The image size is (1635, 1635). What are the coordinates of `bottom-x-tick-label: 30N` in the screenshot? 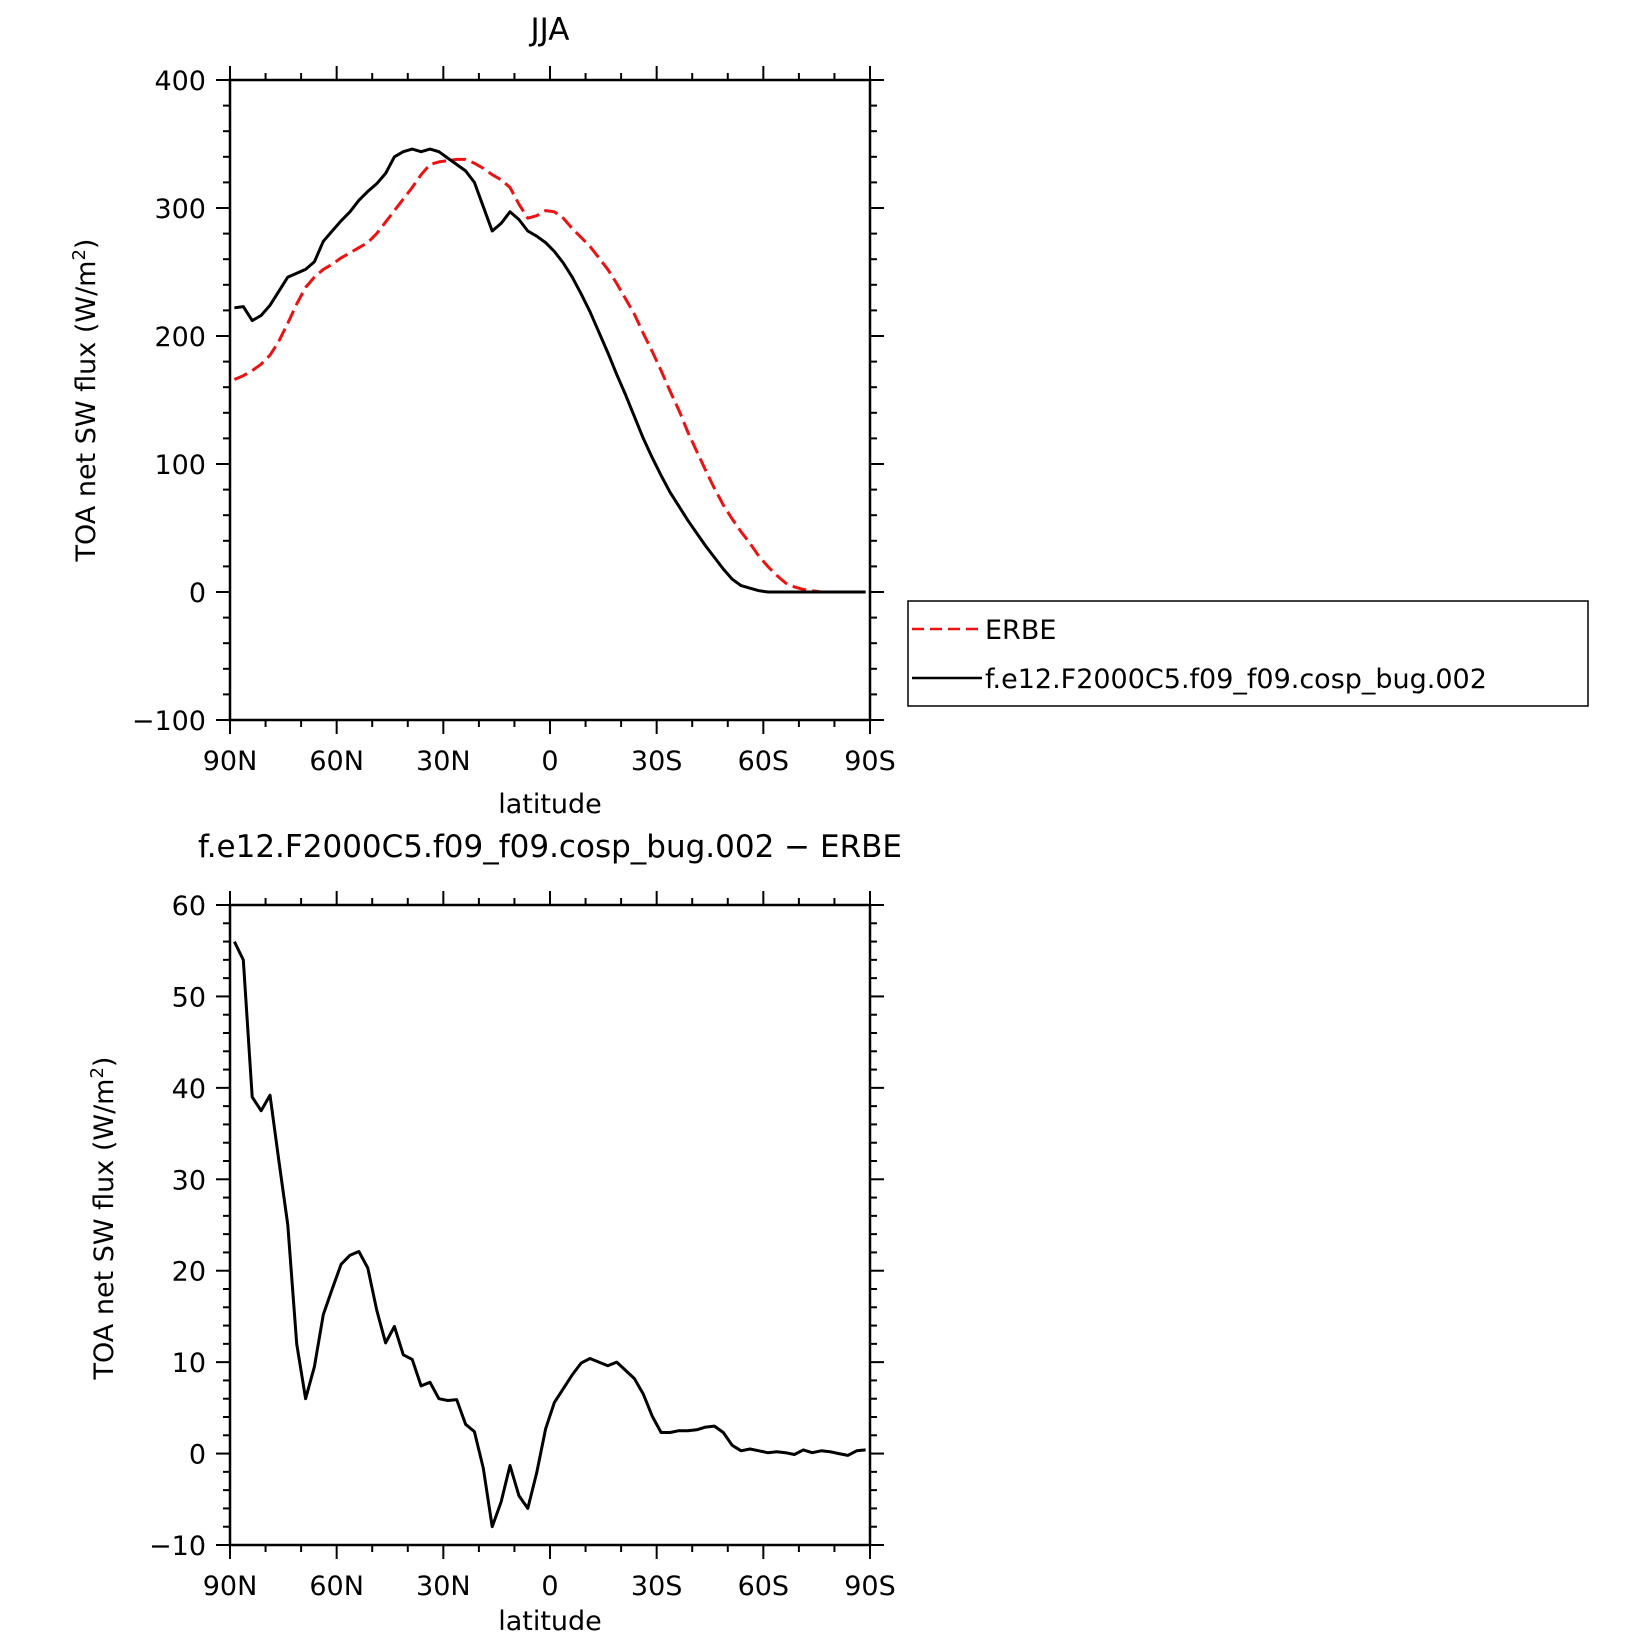 It's located at (443, 1586).